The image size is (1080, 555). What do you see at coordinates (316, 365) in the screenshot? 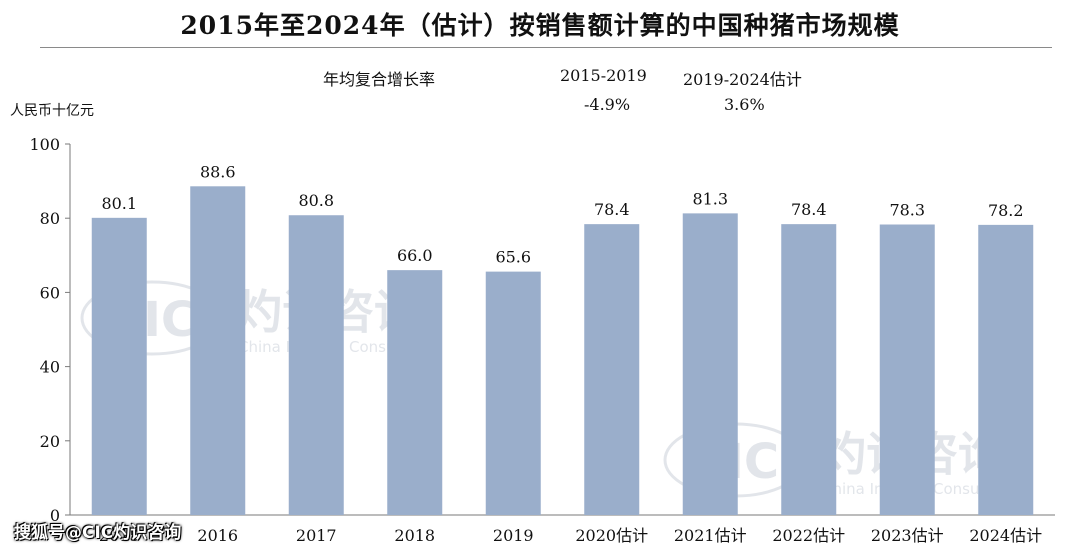
I see `bar-2017` at bounding box center [316, 365].